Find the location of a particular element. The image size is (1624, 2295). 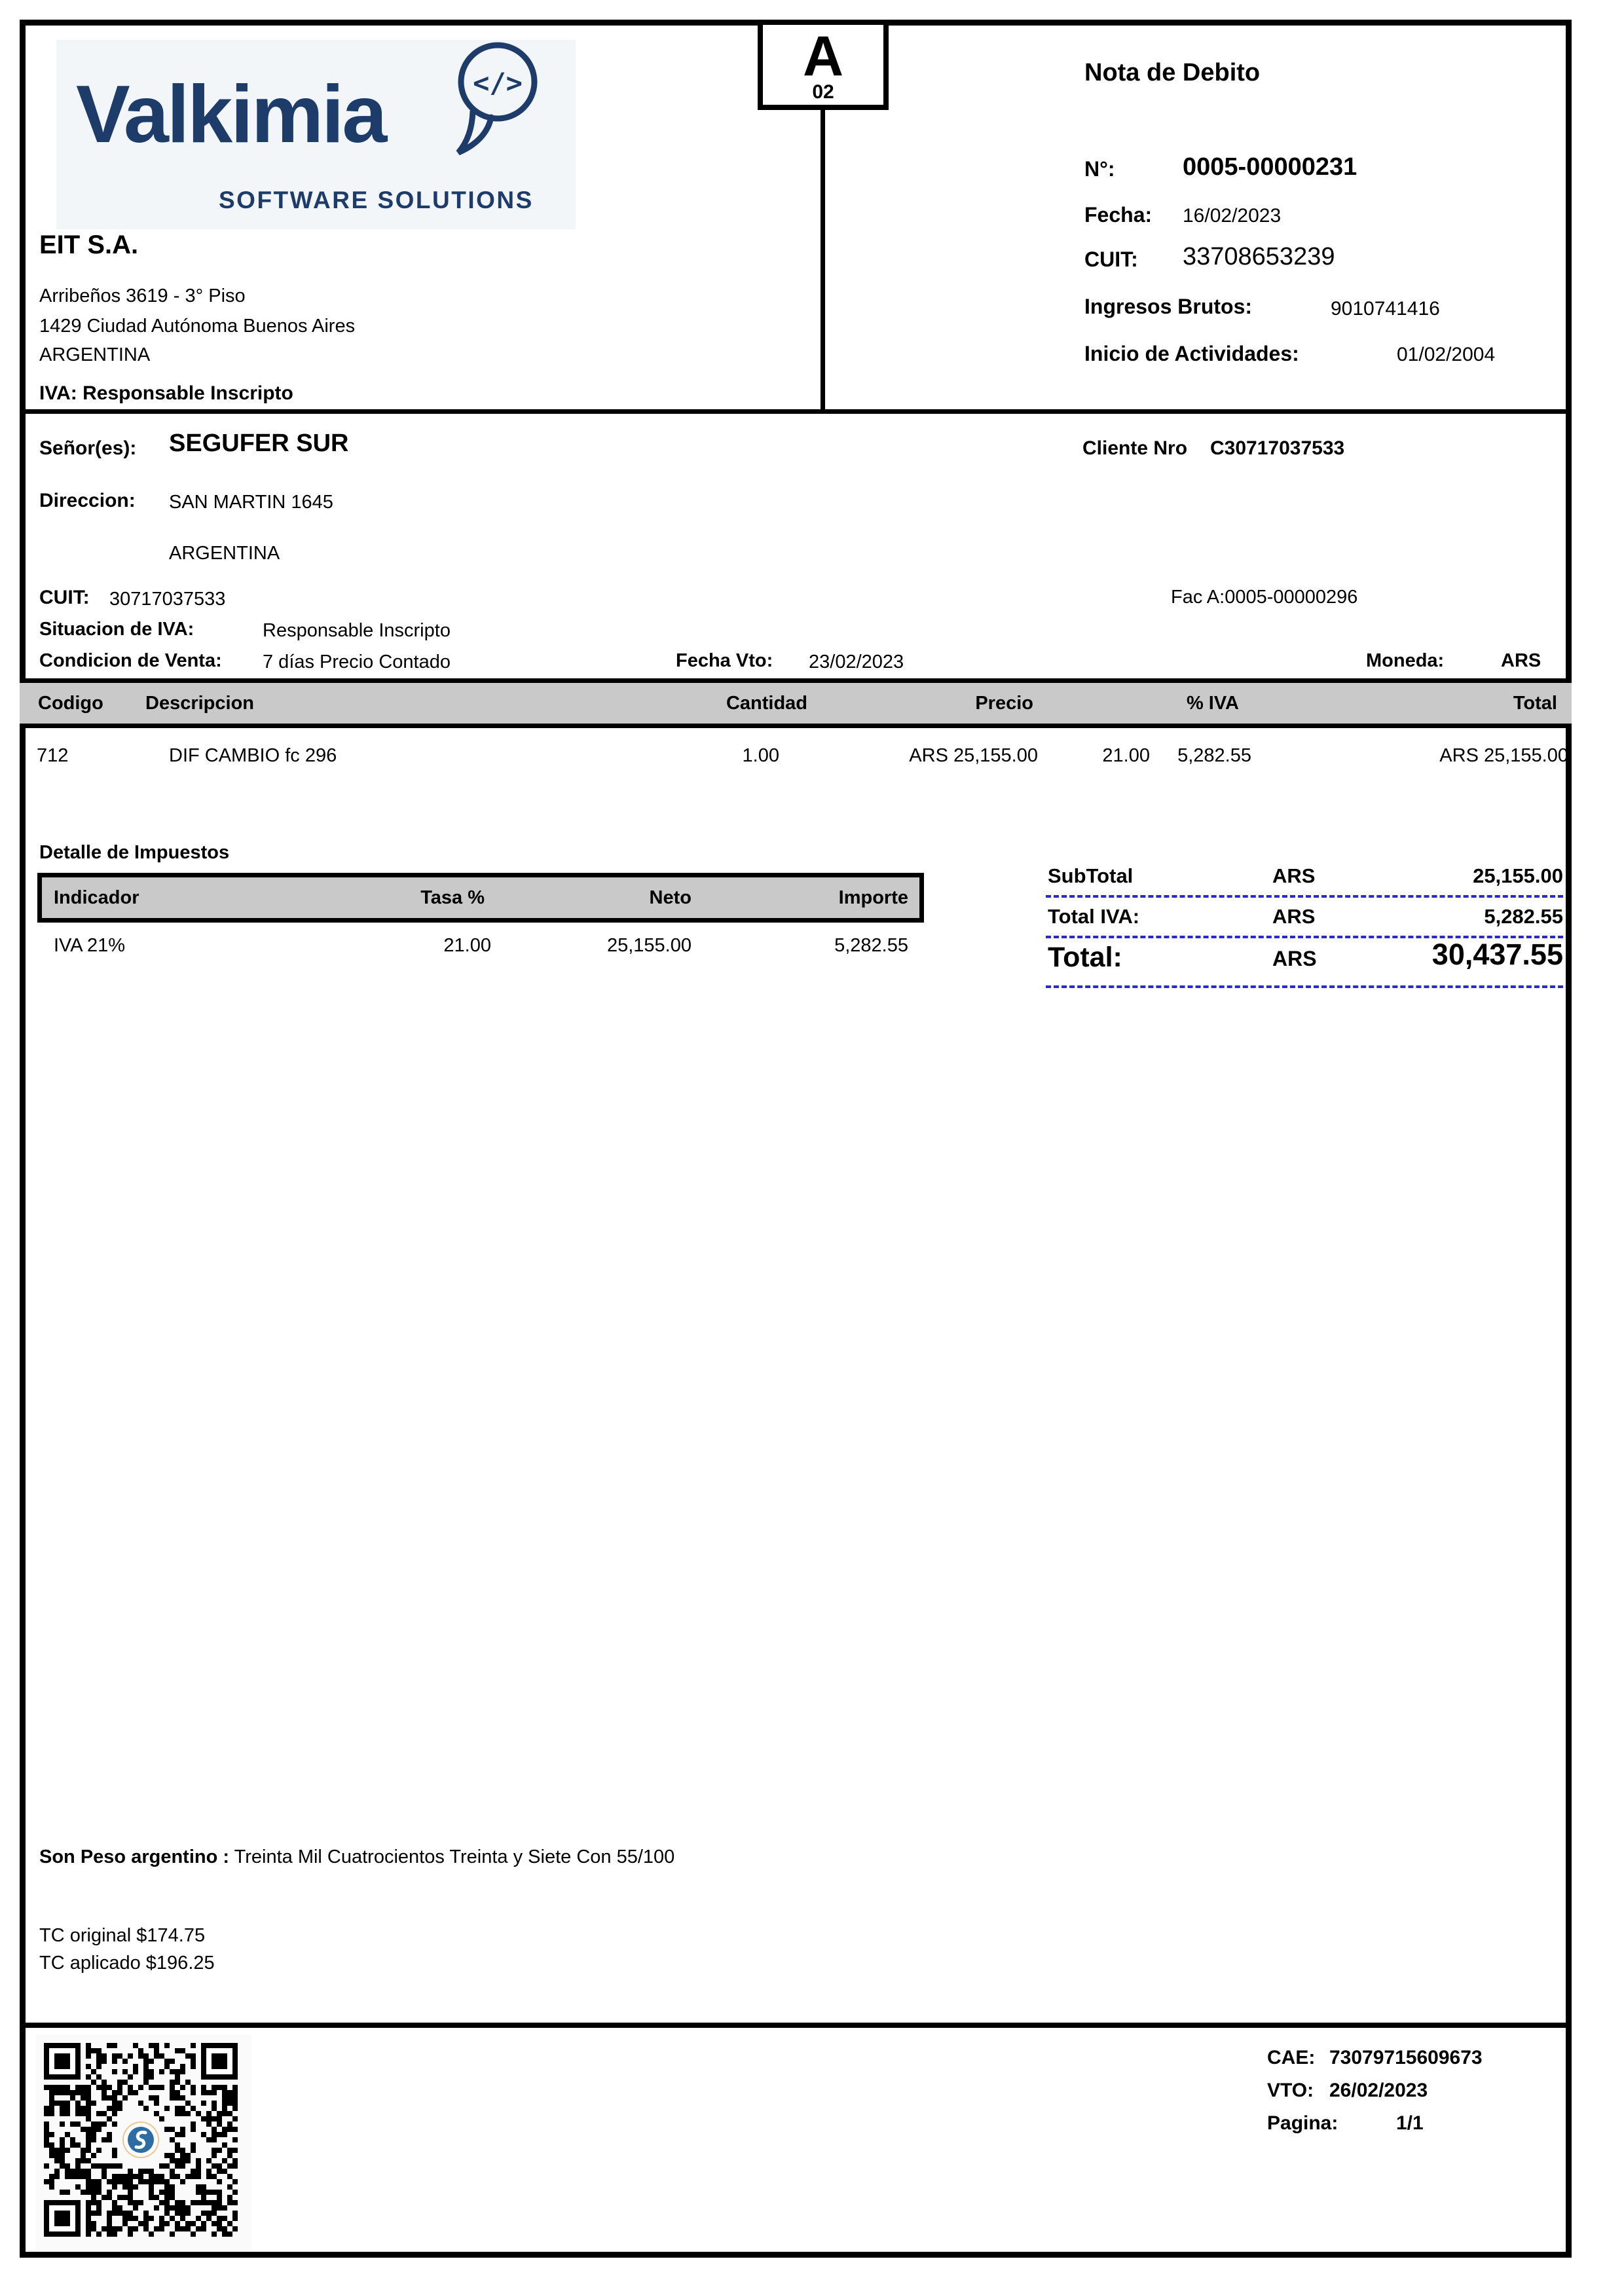

item-iva-percent: 21.00 is located at coordinates (1126, 755).